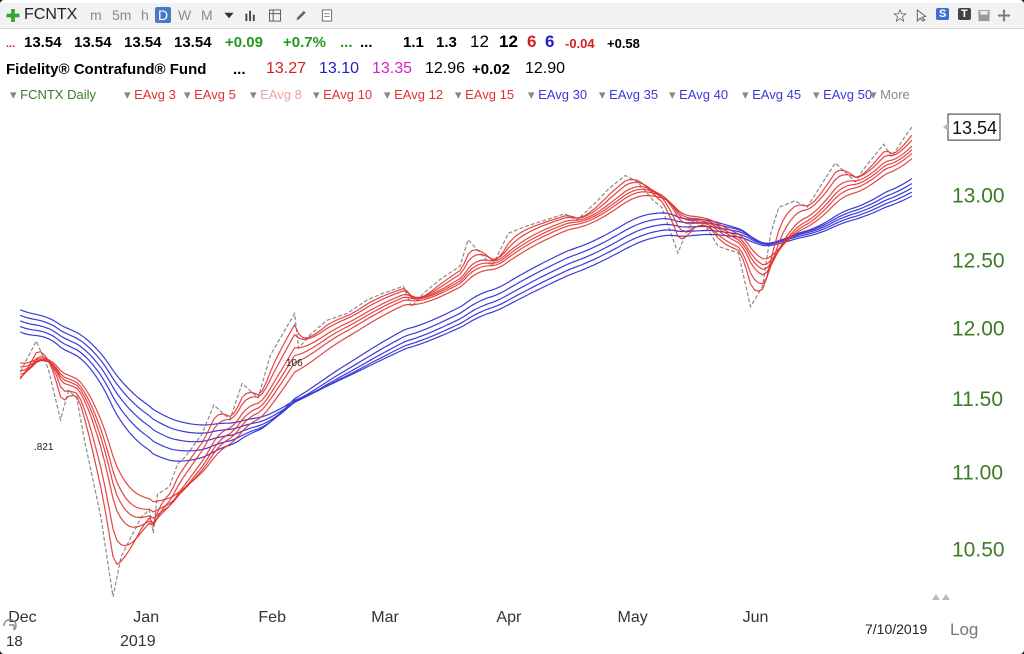  What do you see at coordinates (301, 15) in the screenshot?
I see `pencil-icon` at bounding box center [301, 15].